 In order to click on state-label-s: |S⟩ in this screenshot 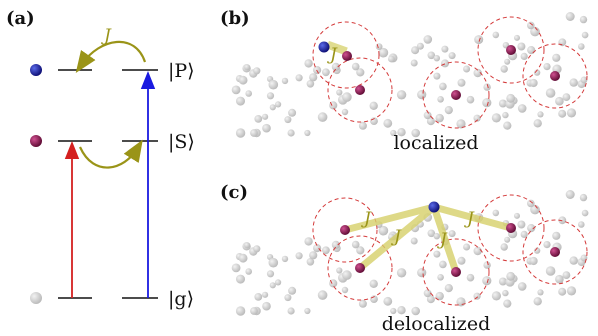, I will do `click(181, 142)`.